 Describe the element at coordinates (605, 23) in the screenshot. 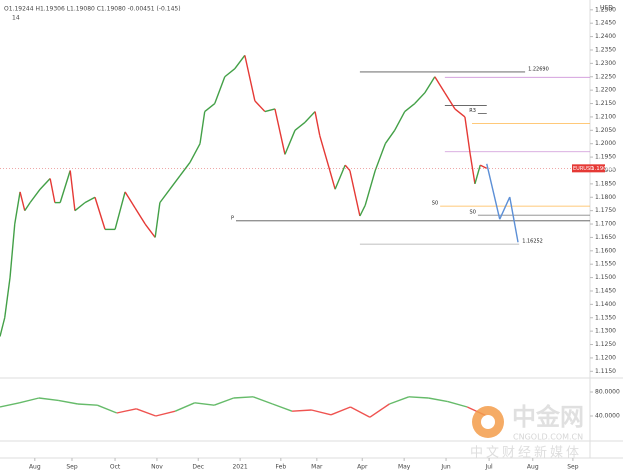

I see `y-tick-label: 1.2450` at that location.